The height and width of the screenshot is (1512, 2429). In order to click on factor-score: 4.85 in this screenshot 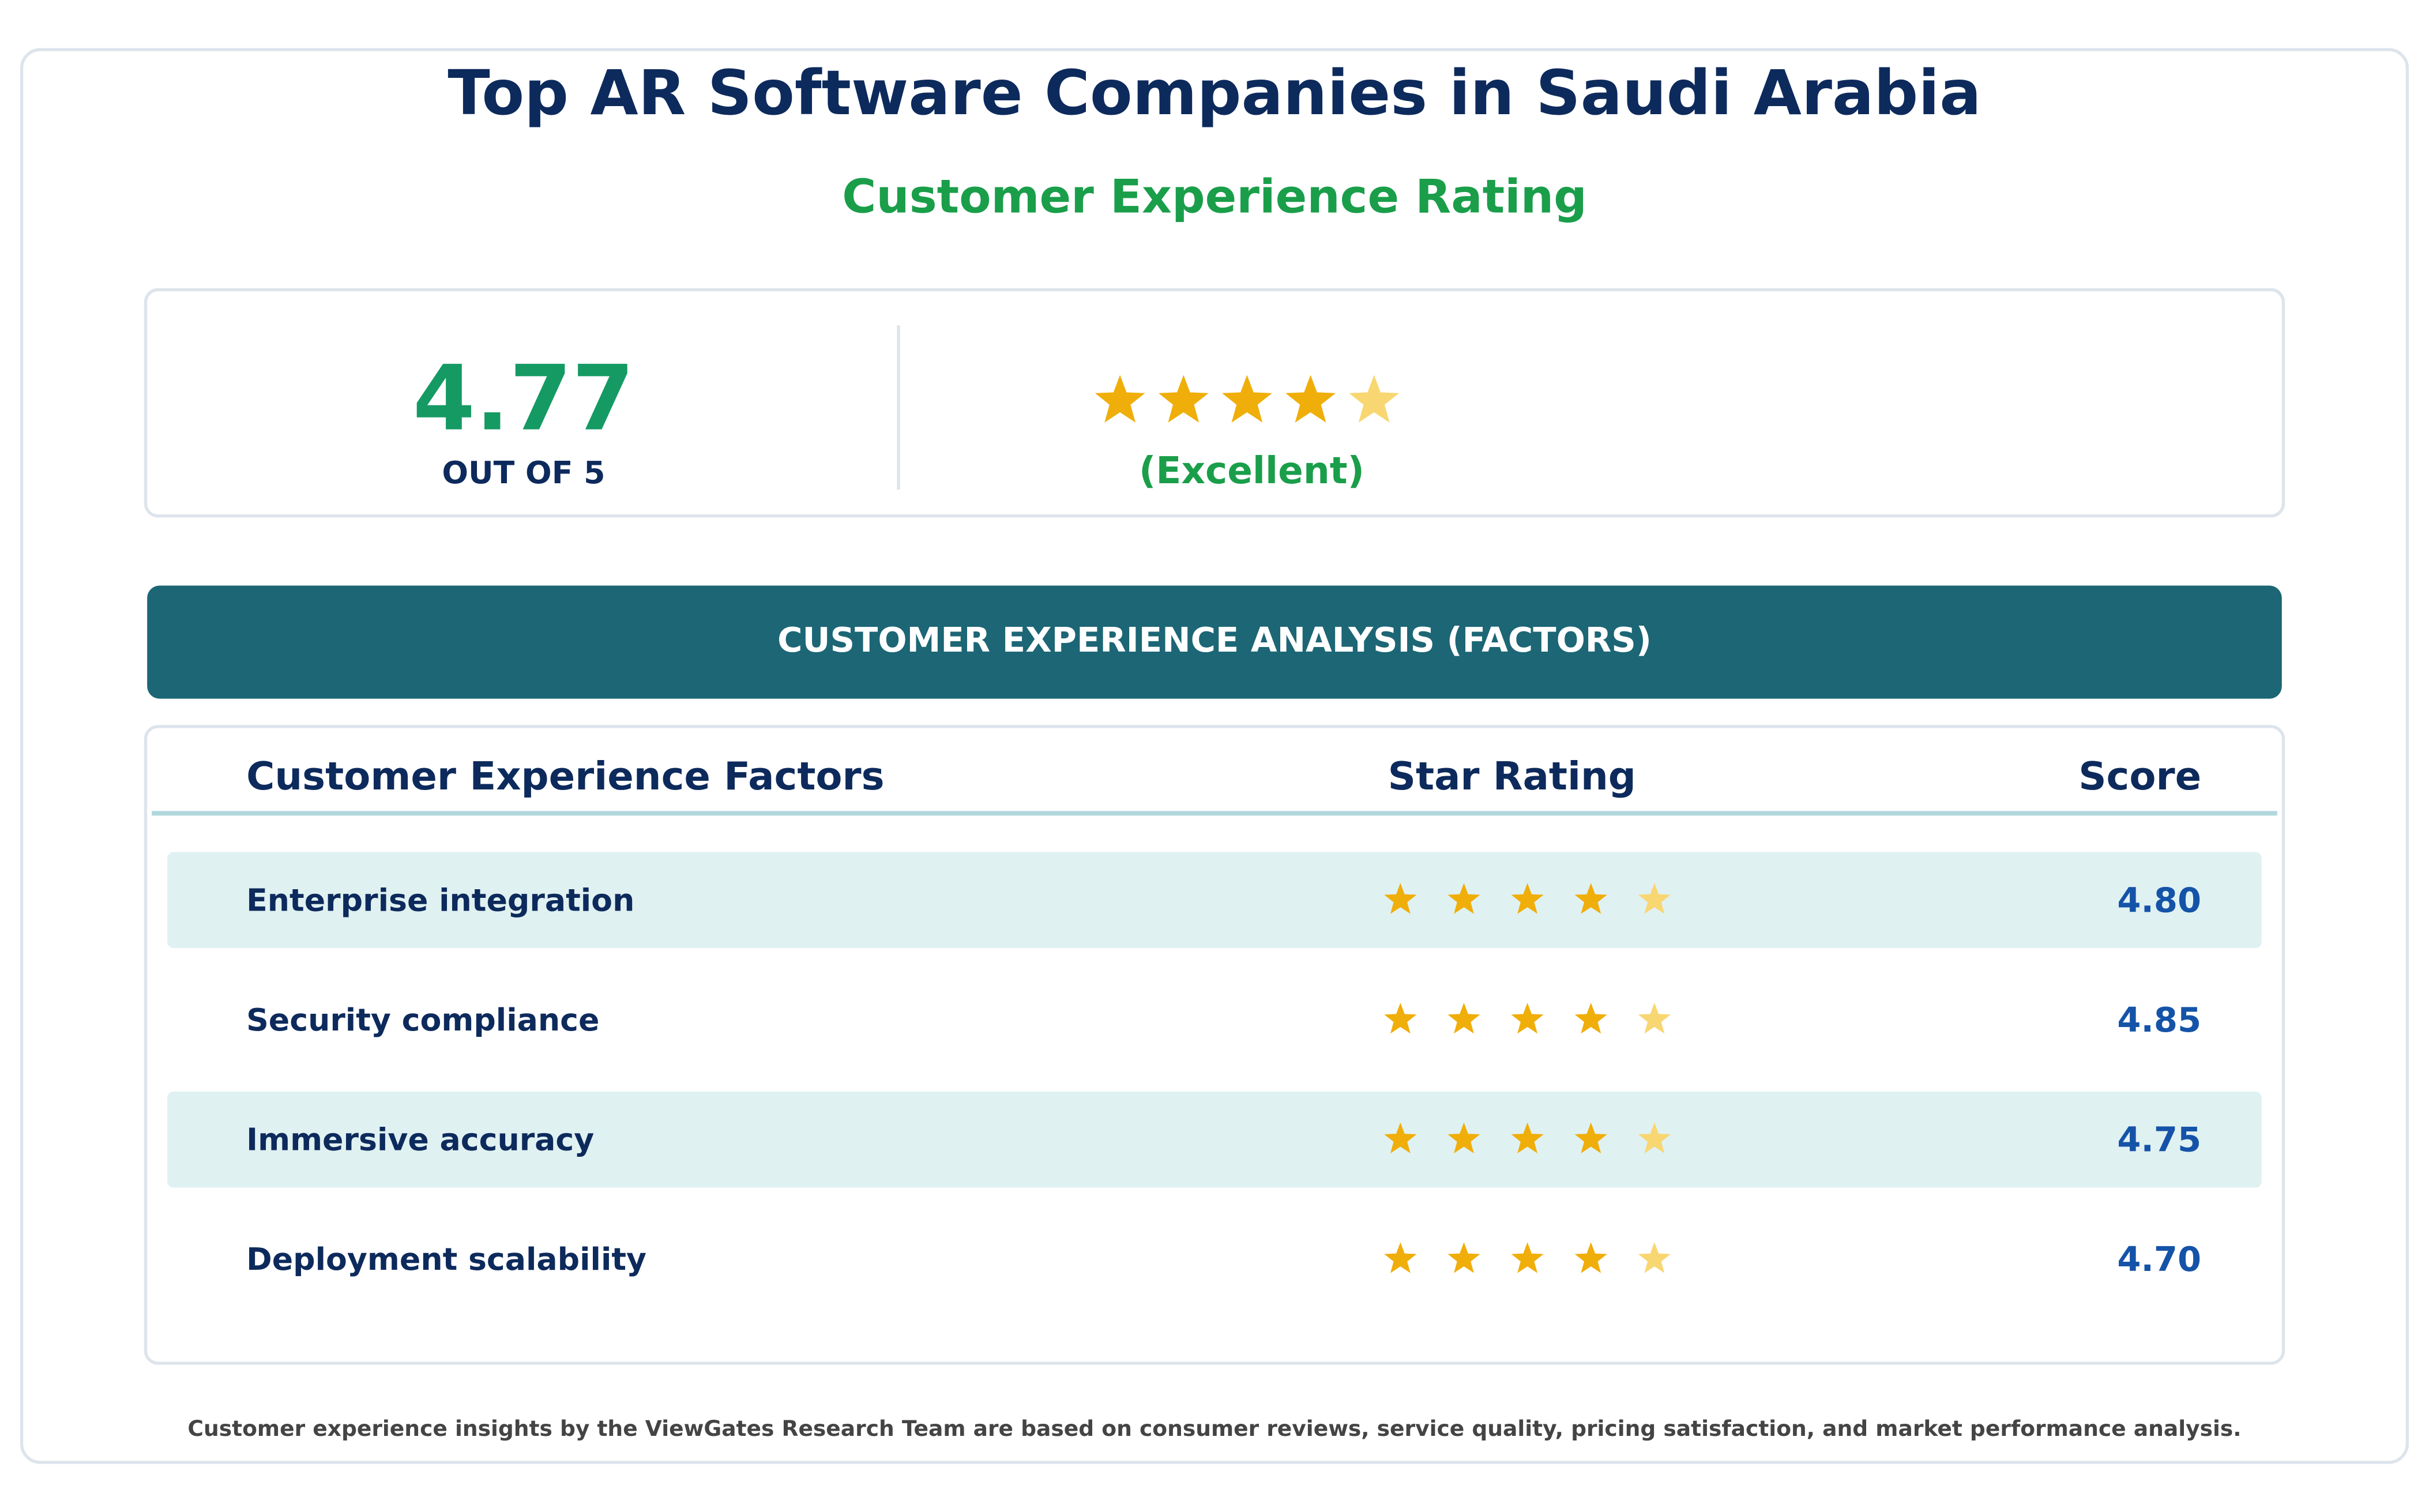, I will do `click(2159, 1020)`.